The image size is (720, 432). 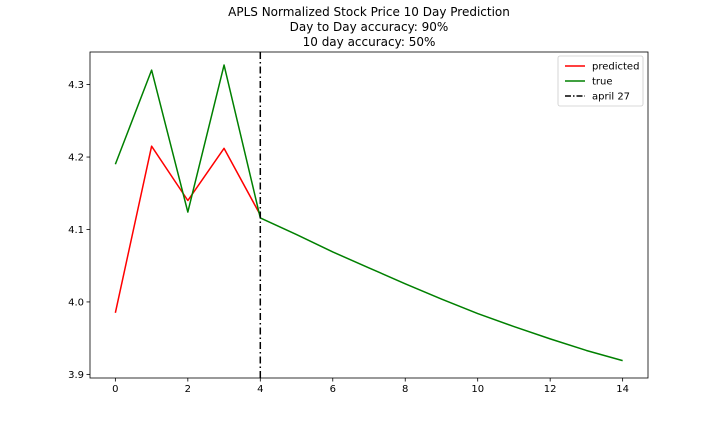 I want to click on y-tick-label: 3.9, so click(x=76, y=375).